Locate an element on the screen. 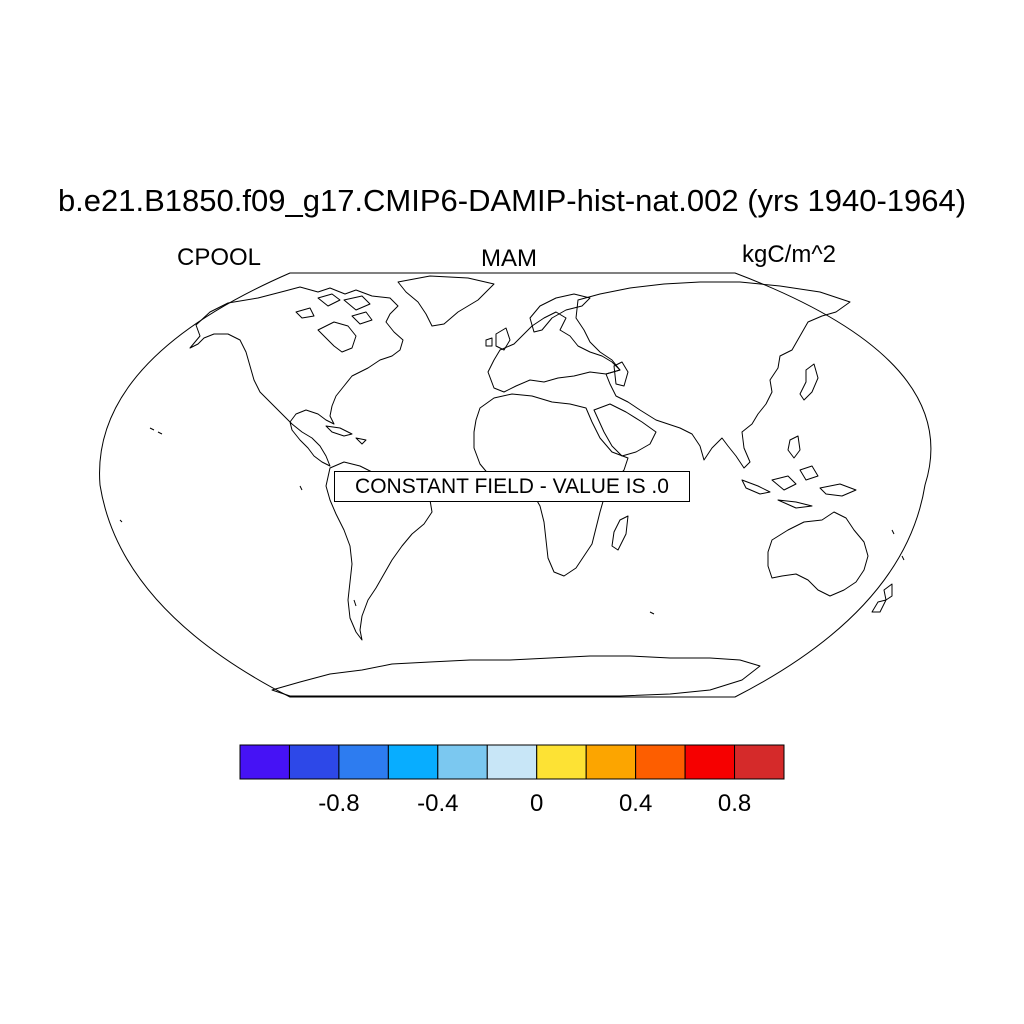 The width and height of the screenshot is (1024, 1024). hudson-bay-coastline is located at coordinates (337, 337).